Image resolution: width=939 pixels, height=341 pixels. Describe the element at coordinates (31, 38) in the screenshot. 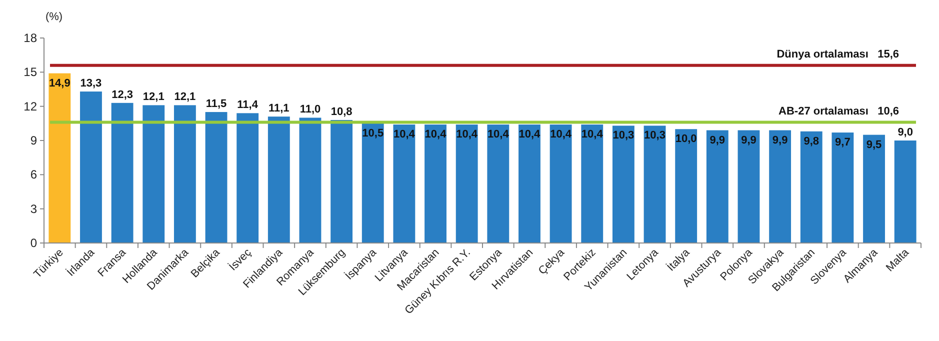

I see `y-tick-label: 18` at that location.